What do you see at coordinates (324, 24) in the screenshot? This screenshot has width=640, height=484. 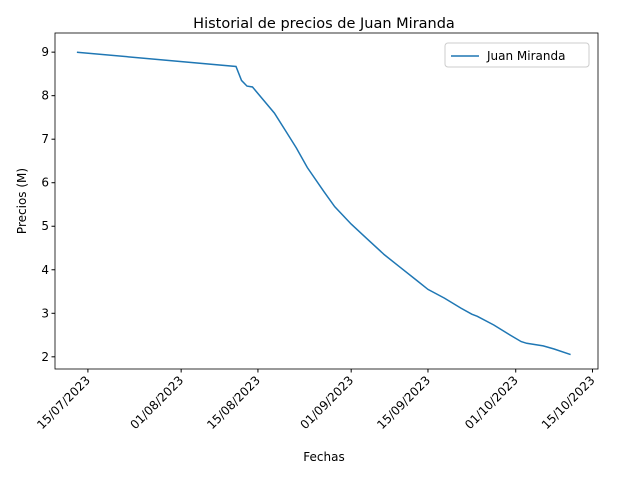 I see `chart-title: Historial de precios de Juan Miranda` at bounding box center [324, 24].